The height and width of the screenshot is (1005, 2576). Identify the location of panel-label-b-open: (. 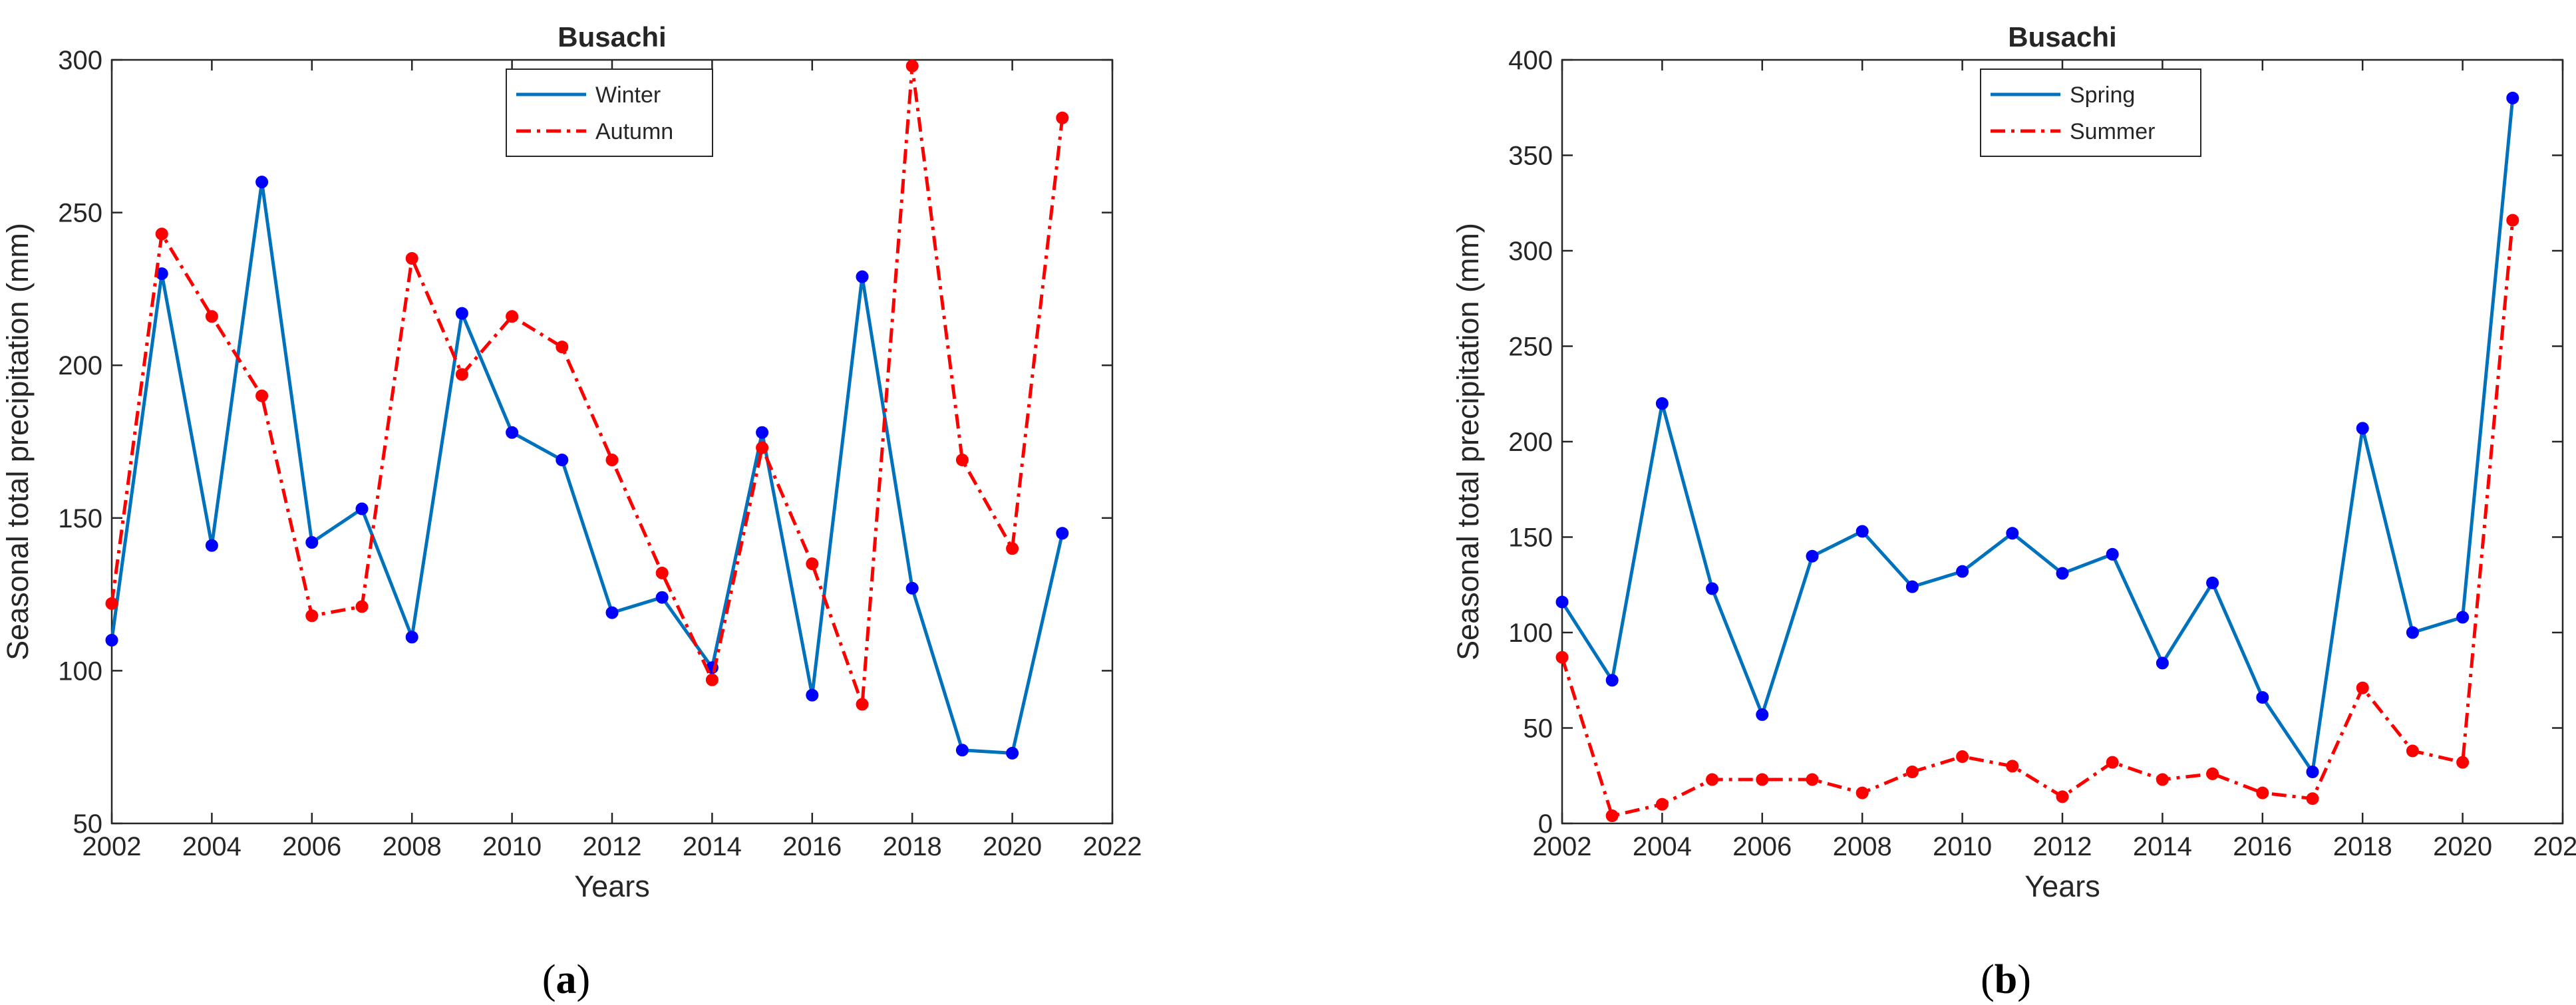
(1988, 980).